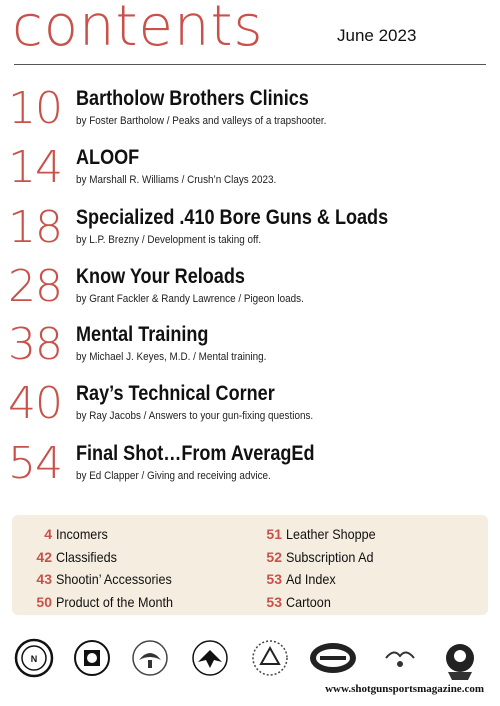  Describe the element at coordinates (250, 64) in the screenshot. I see `header-rule` at that location.